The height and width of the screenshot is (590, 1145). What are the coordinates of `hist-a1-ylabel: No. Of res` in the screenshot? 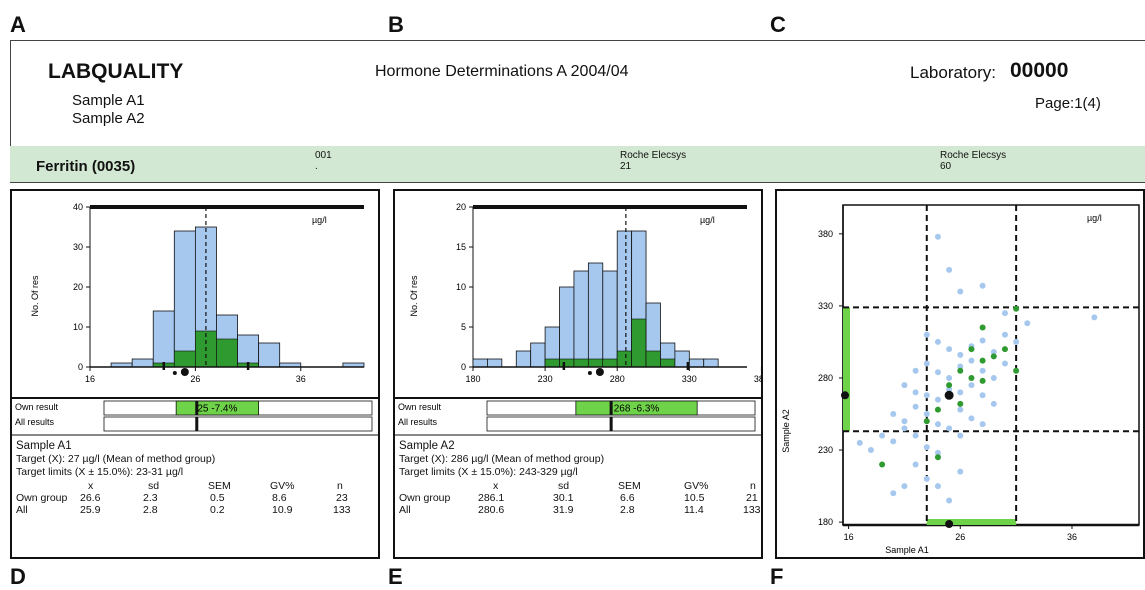 It's located at (35, 296).